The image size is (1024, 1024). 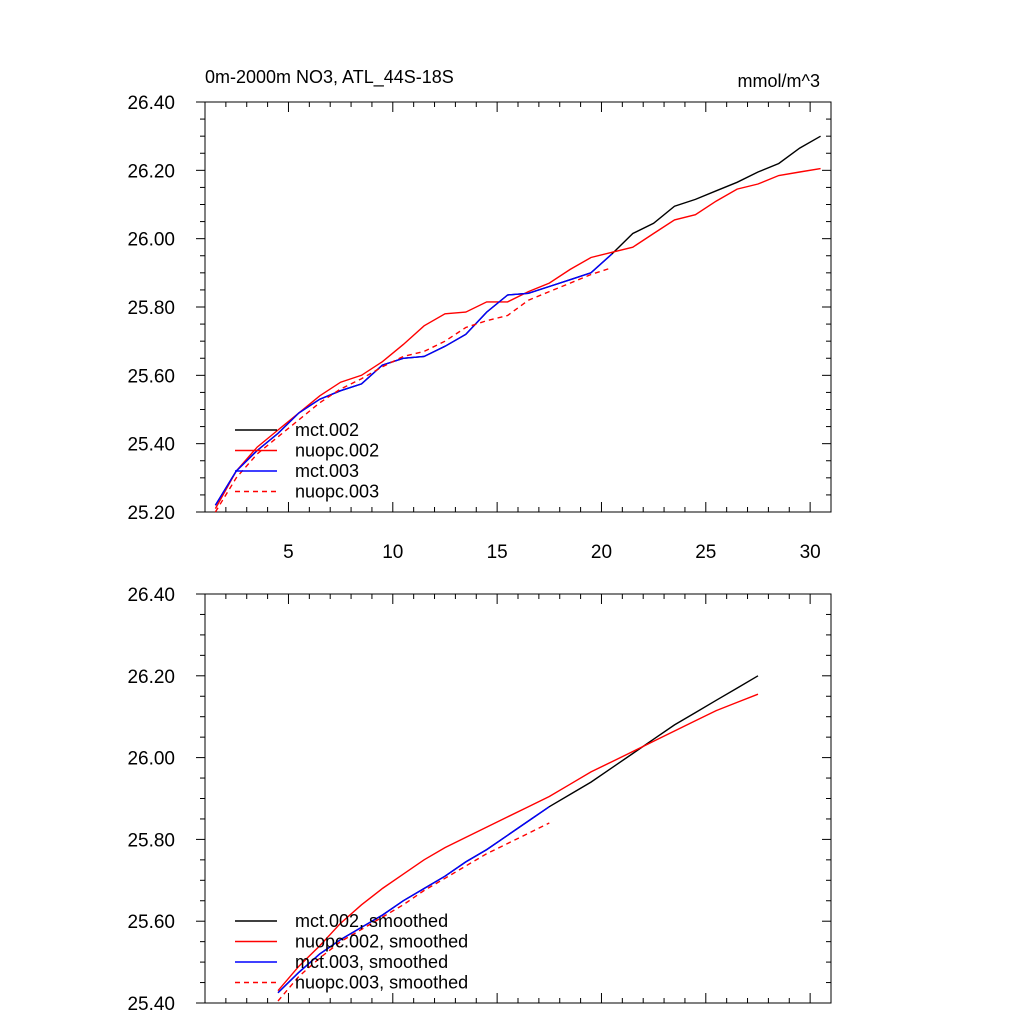 I want to click on x-tick-label: 5, so click(x=288, y=552).